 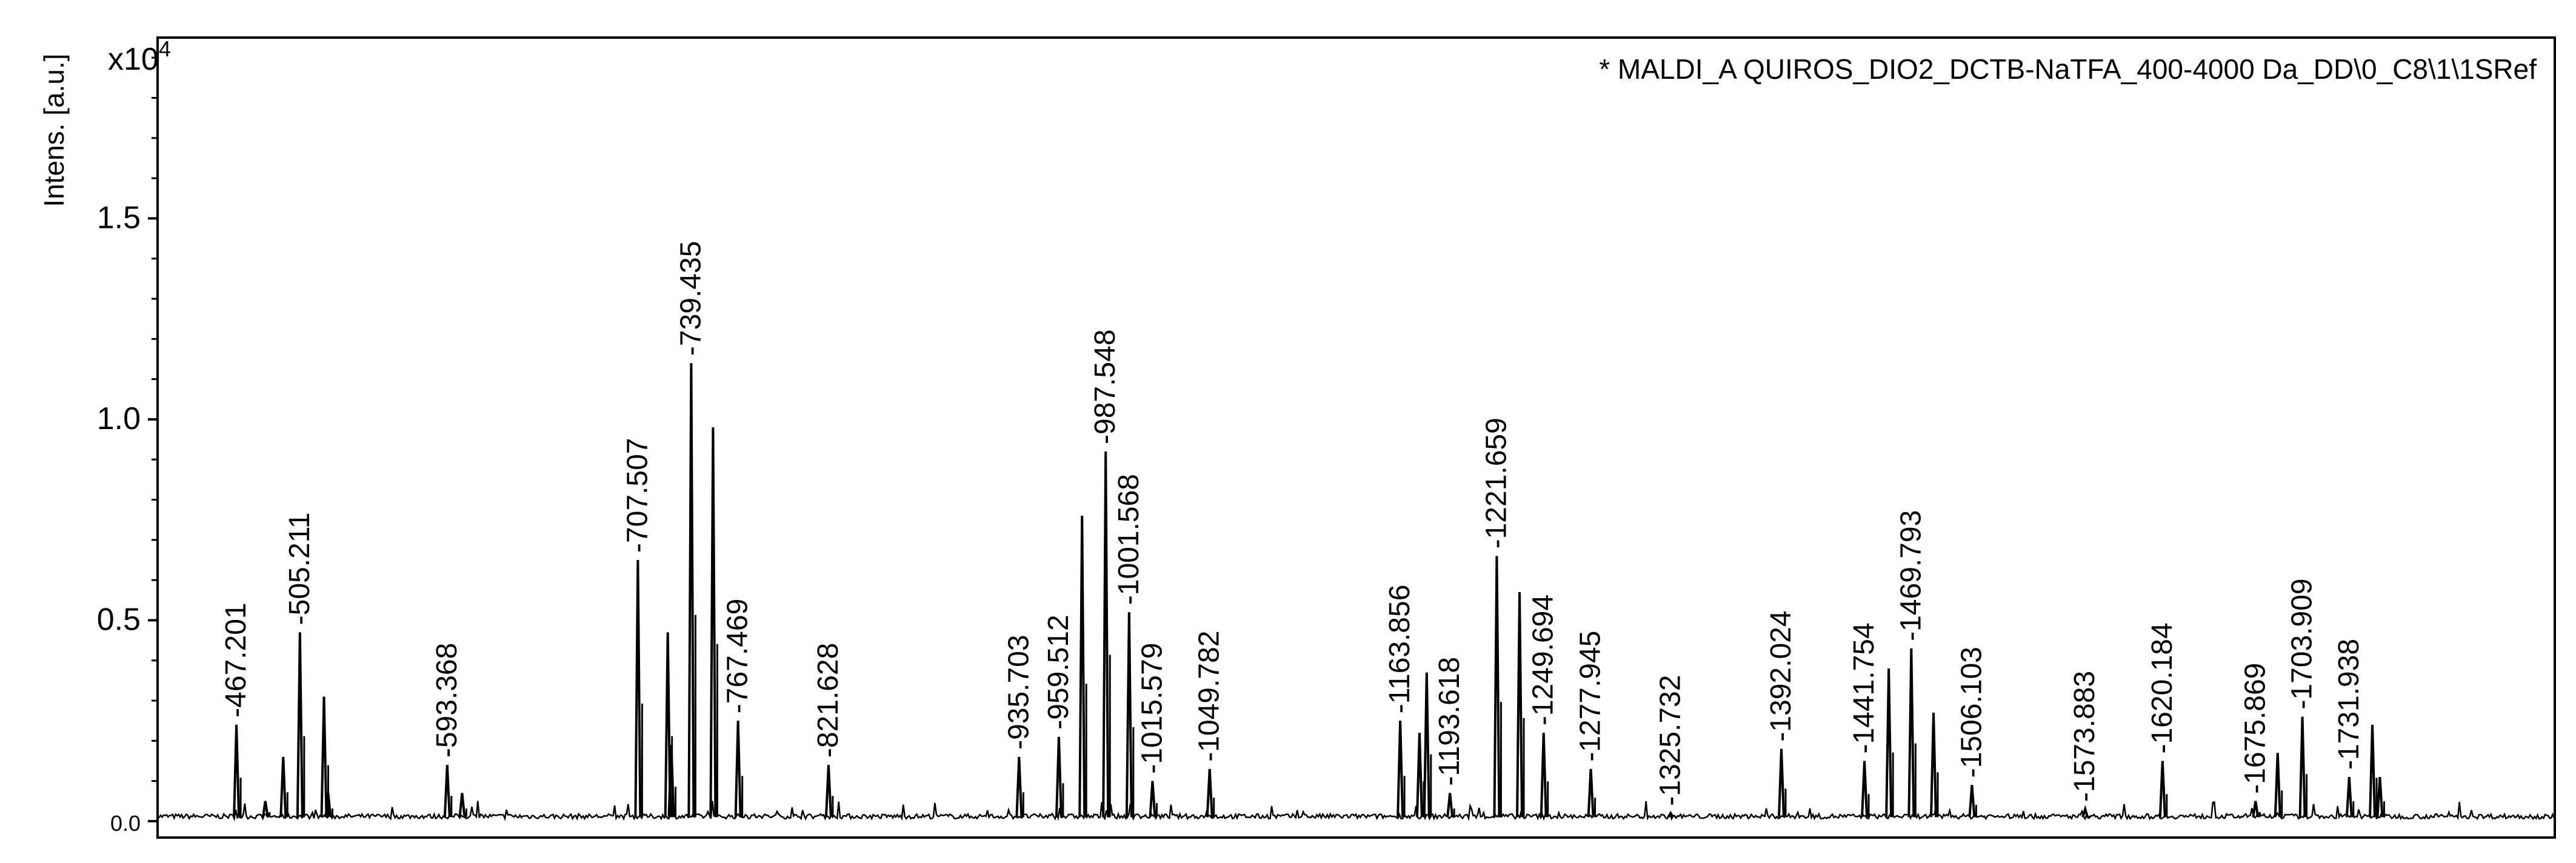 I want to click on peak-label: -1163.856, so click(x=1400, y=649).